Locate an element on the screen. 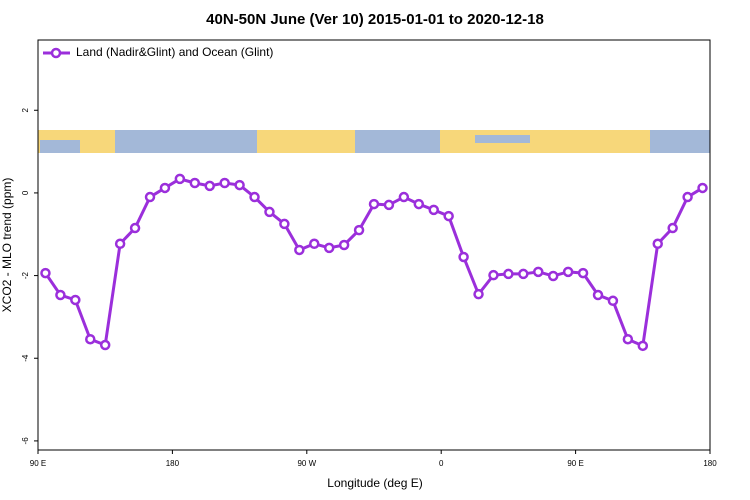 The height and width of the screenshot is (500, 750). y-tick-label: -4 is located at coordinates (25, 358).